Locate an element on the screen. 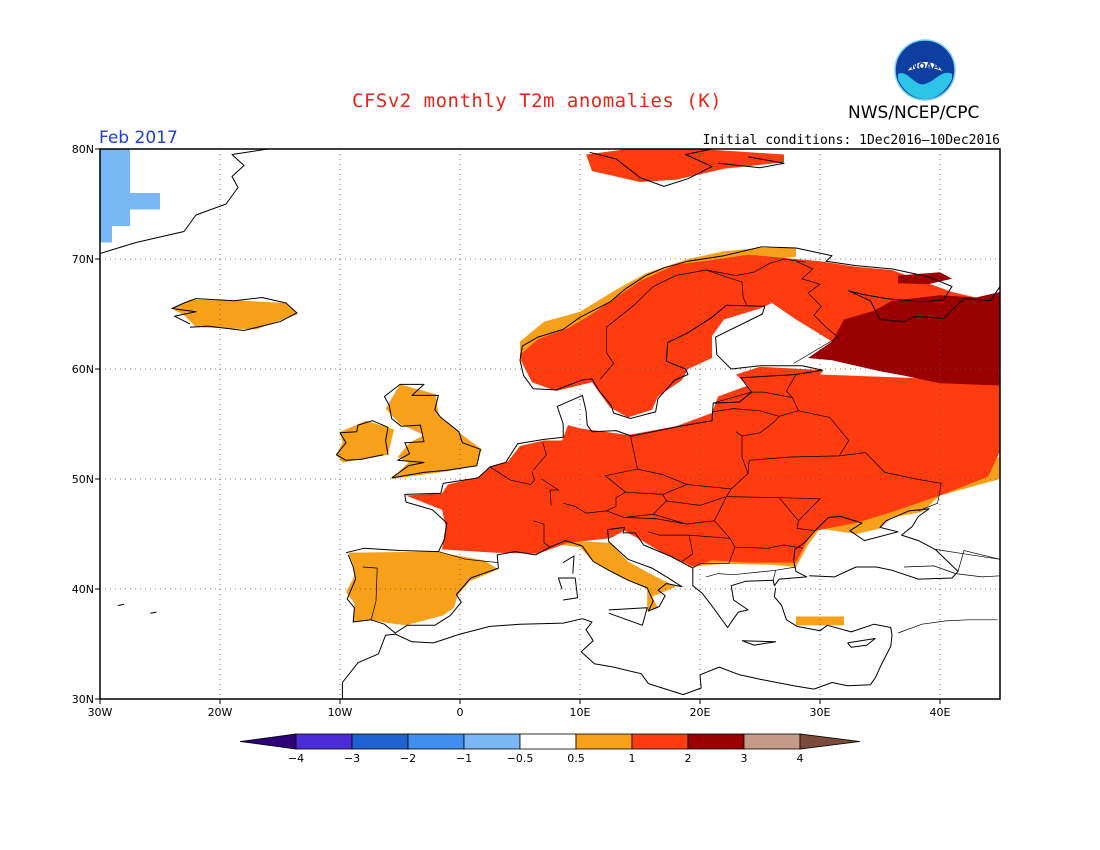 The height and width of the screenshot is (850, 1100). lon-tick-label: 0 is located at coordinates (460, 712).